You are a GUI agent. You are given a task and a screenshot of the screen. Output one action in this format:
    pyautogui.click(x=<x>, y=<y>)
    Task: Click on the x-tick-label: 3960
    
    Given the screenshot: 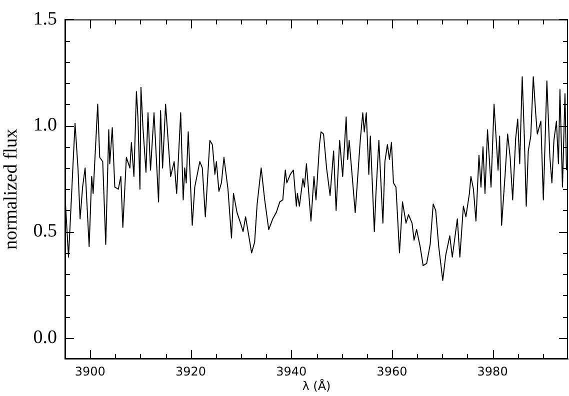 What is the action you would take?
    pyautogui.click(x=392, y=371)
    